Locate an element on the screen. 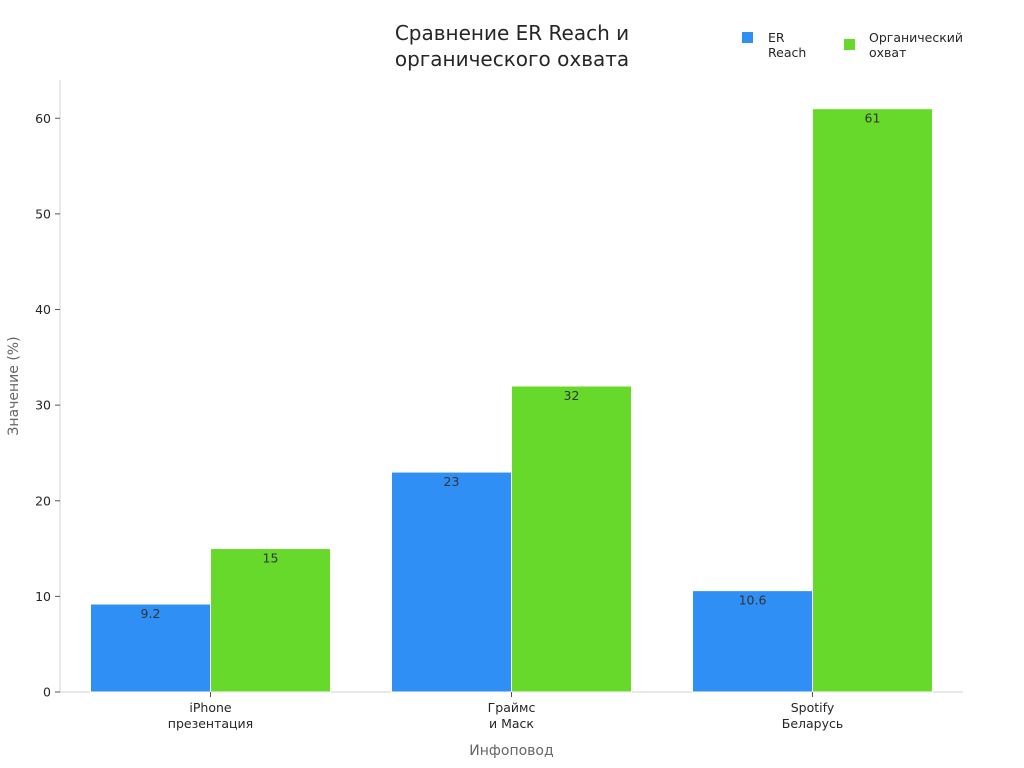  y-tick-label: 50 is located at coordinates (43, 213).